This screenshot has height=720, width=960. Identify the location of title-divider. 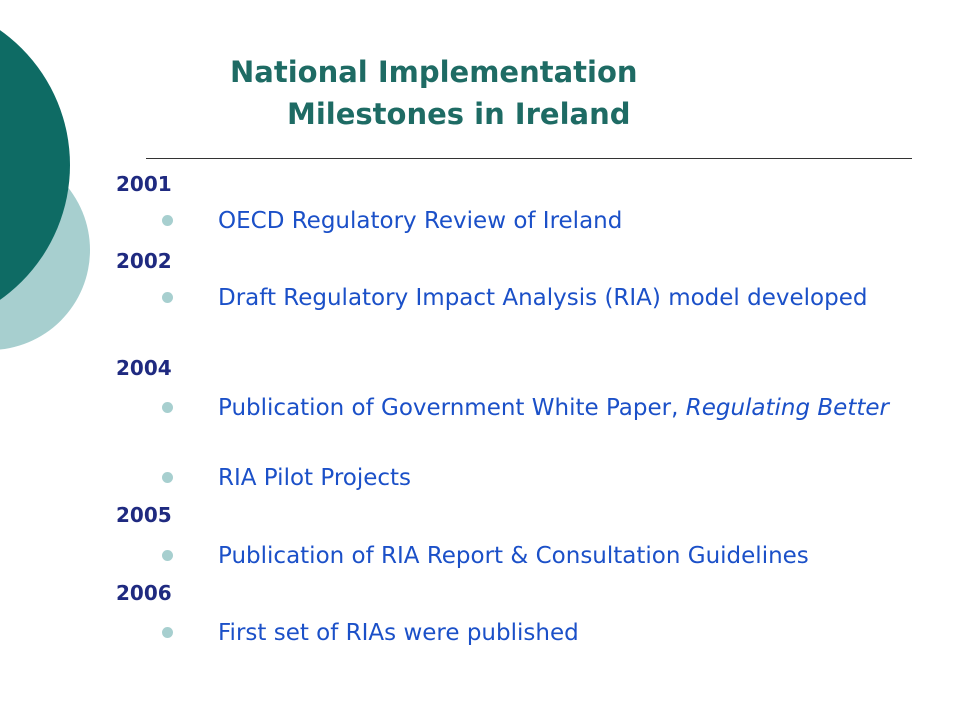
(529, 158).